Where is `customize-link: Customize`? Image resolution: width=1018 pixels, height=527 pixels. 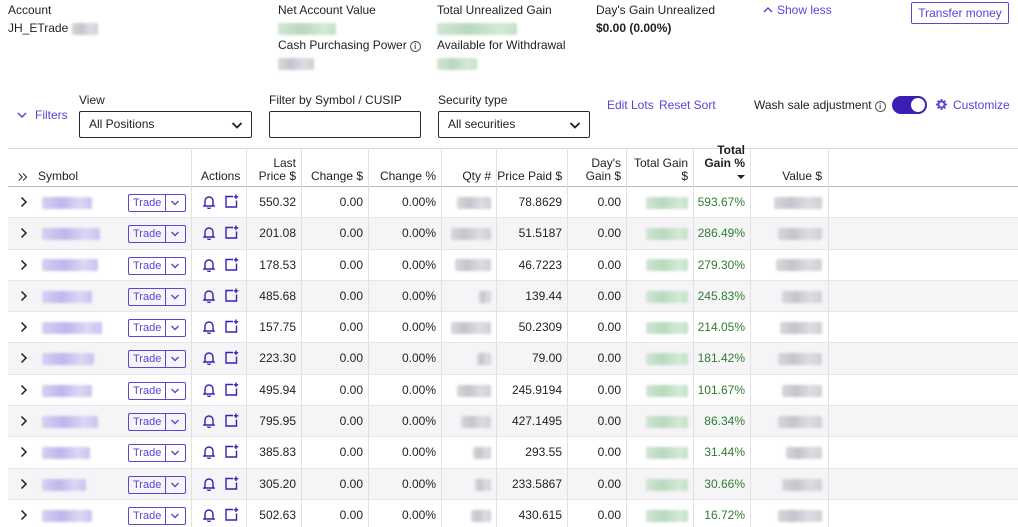 customize-link: Customize is located at coordinates (973, 105).